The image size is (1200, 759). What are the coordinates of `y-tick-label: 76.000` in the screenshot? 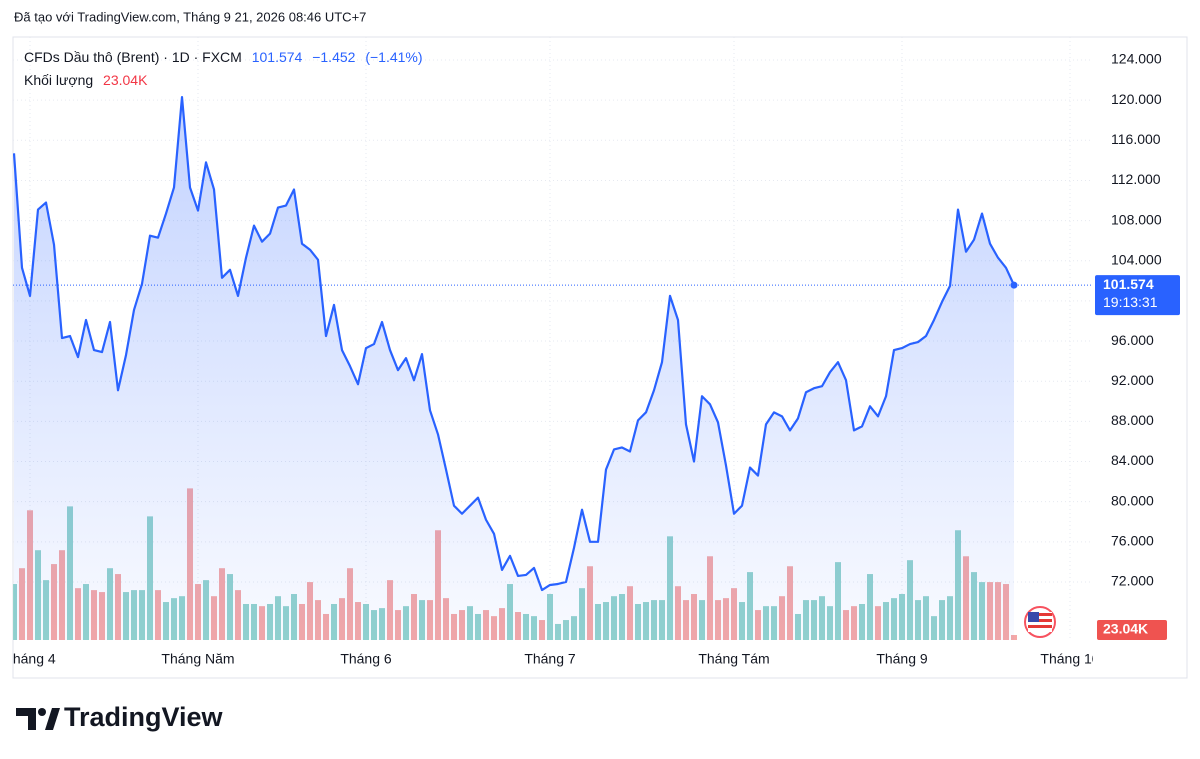 It's located at (1132, 541).